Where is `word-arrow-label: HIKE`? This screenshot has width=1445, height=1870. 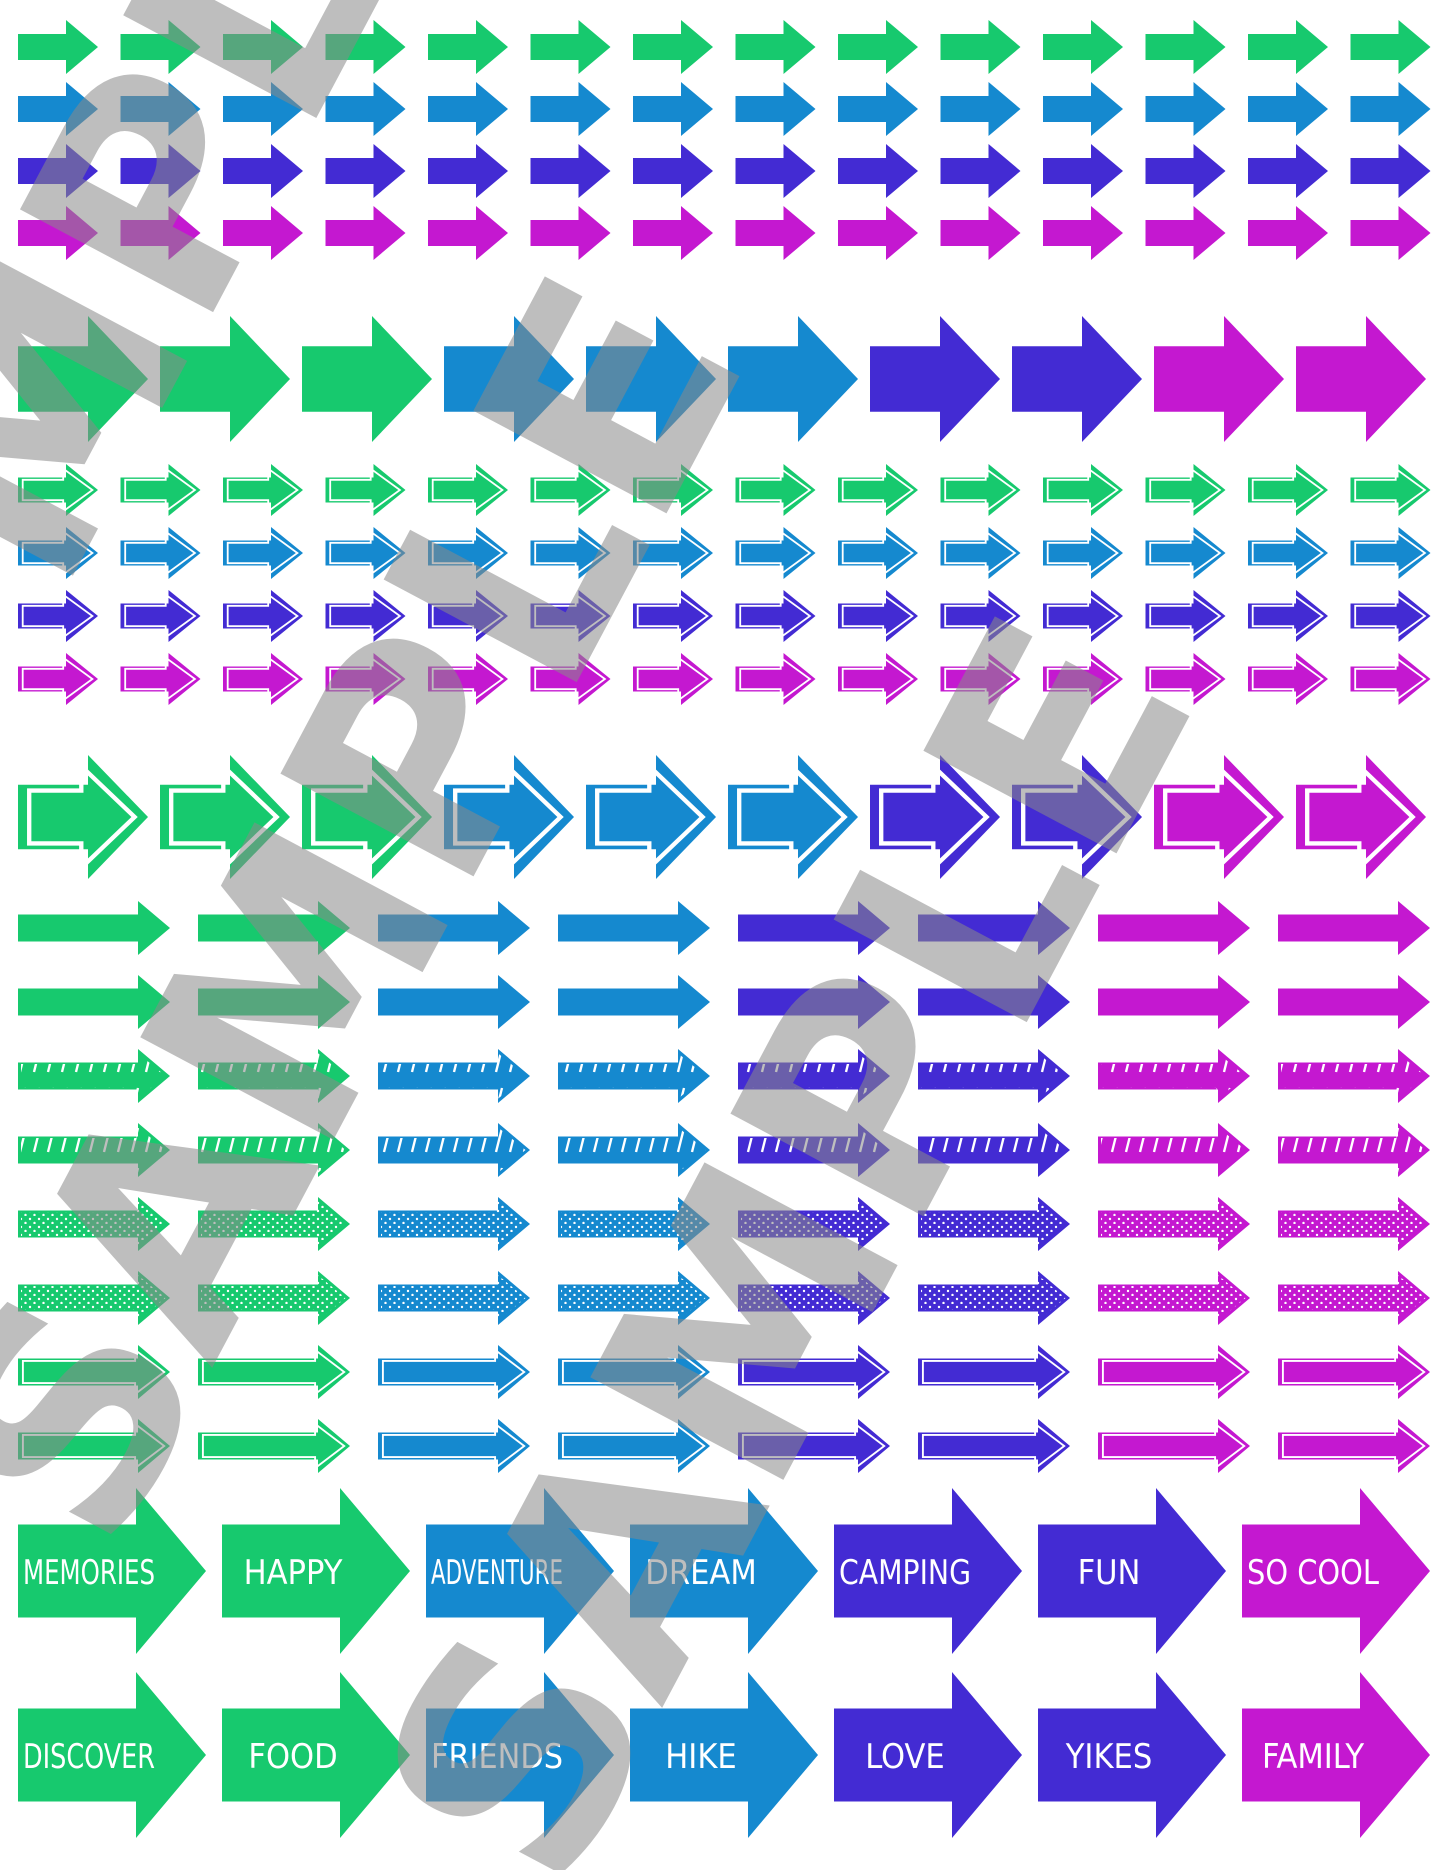
word-arrow-label: HIKE is located at coordinates (700, 1757).